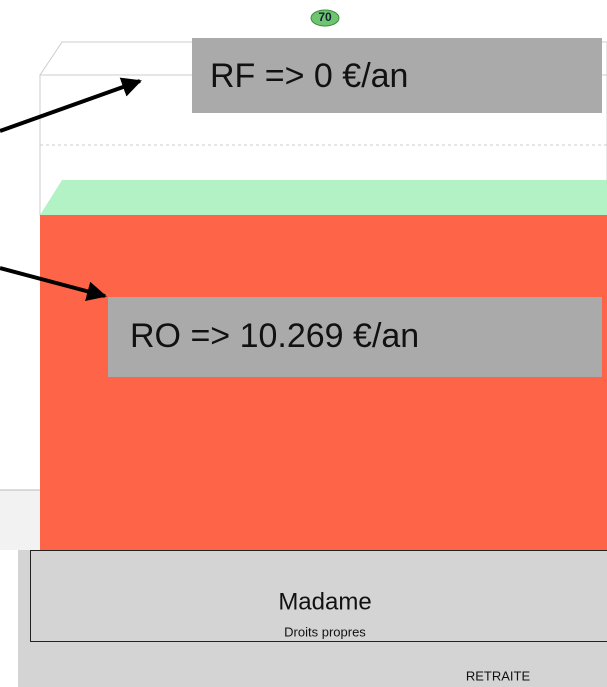  Describe the element at coordinates (323, 197) in the screenshot. I see `bar-top` at that location.